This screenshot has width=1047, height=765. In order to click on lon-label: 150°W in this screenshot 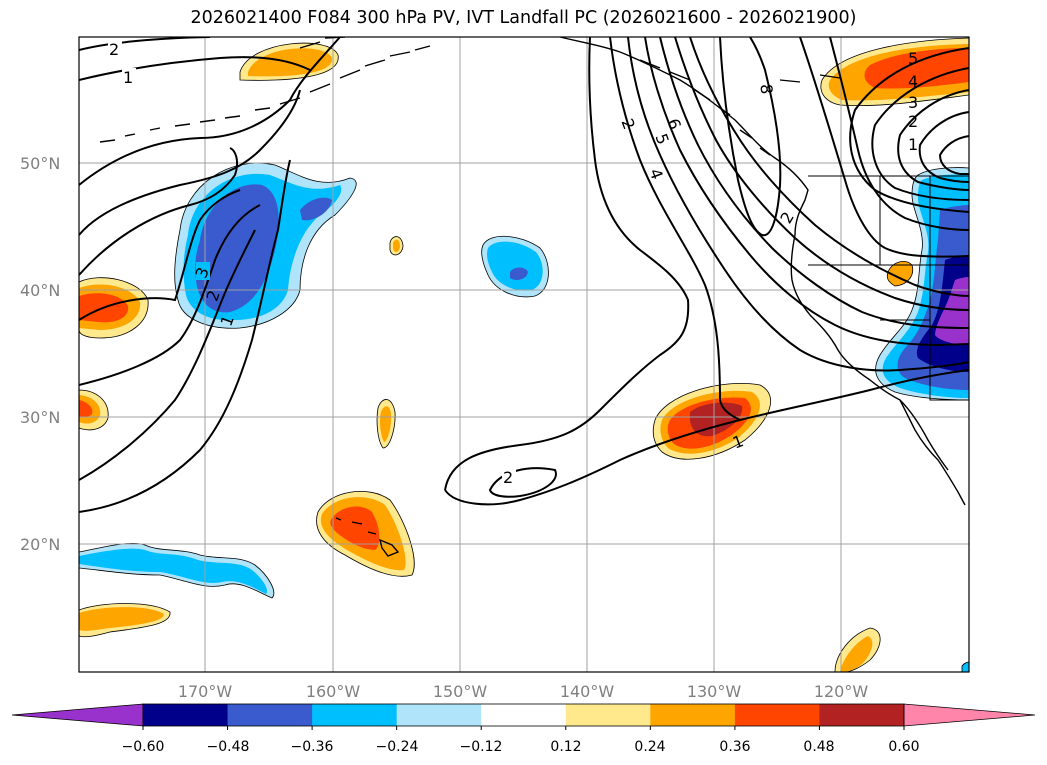, I will do `click(460, 691)`.